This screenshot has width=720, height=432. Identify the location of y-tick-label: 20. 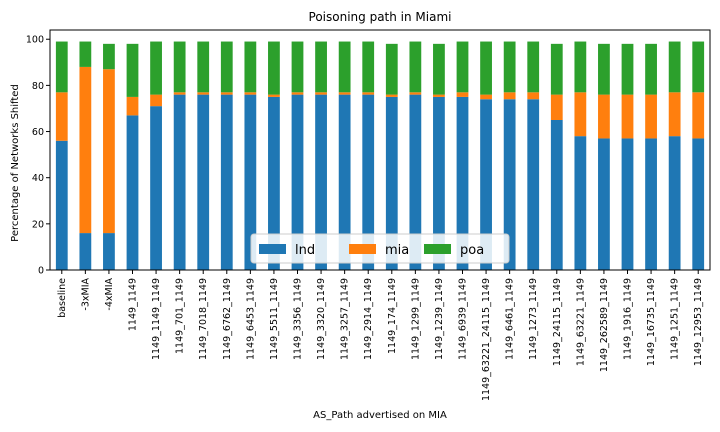
(38, 224).